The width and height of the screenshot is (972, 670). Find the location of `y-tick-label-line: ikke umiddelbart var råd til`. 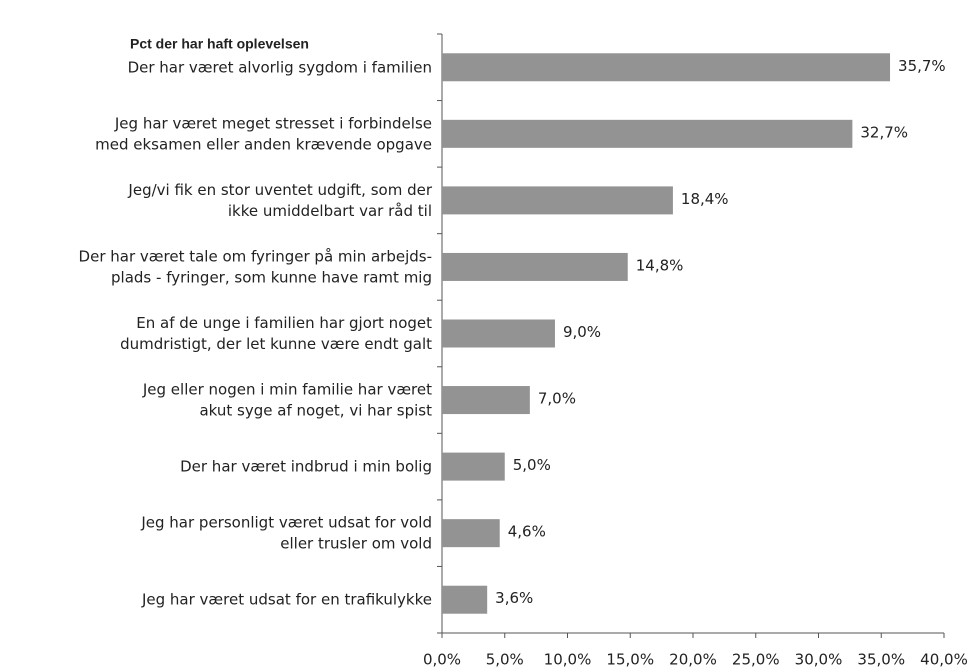

y-tick-label-line: ikke umiddelbart var råd til is located at coordinates (330, 210).